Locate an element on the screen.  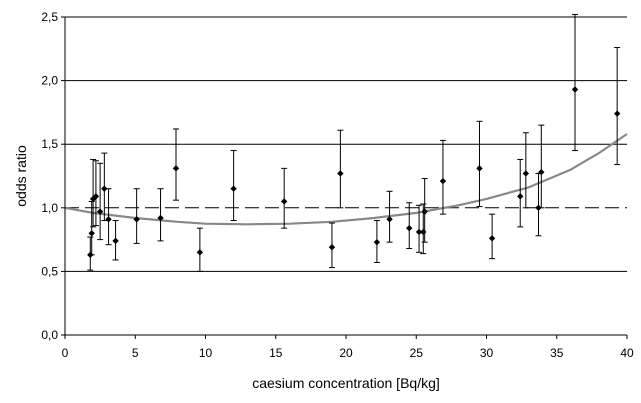
x-axis-title: caesium concentration [Bq/kg] is located at coordinates (346, 383).